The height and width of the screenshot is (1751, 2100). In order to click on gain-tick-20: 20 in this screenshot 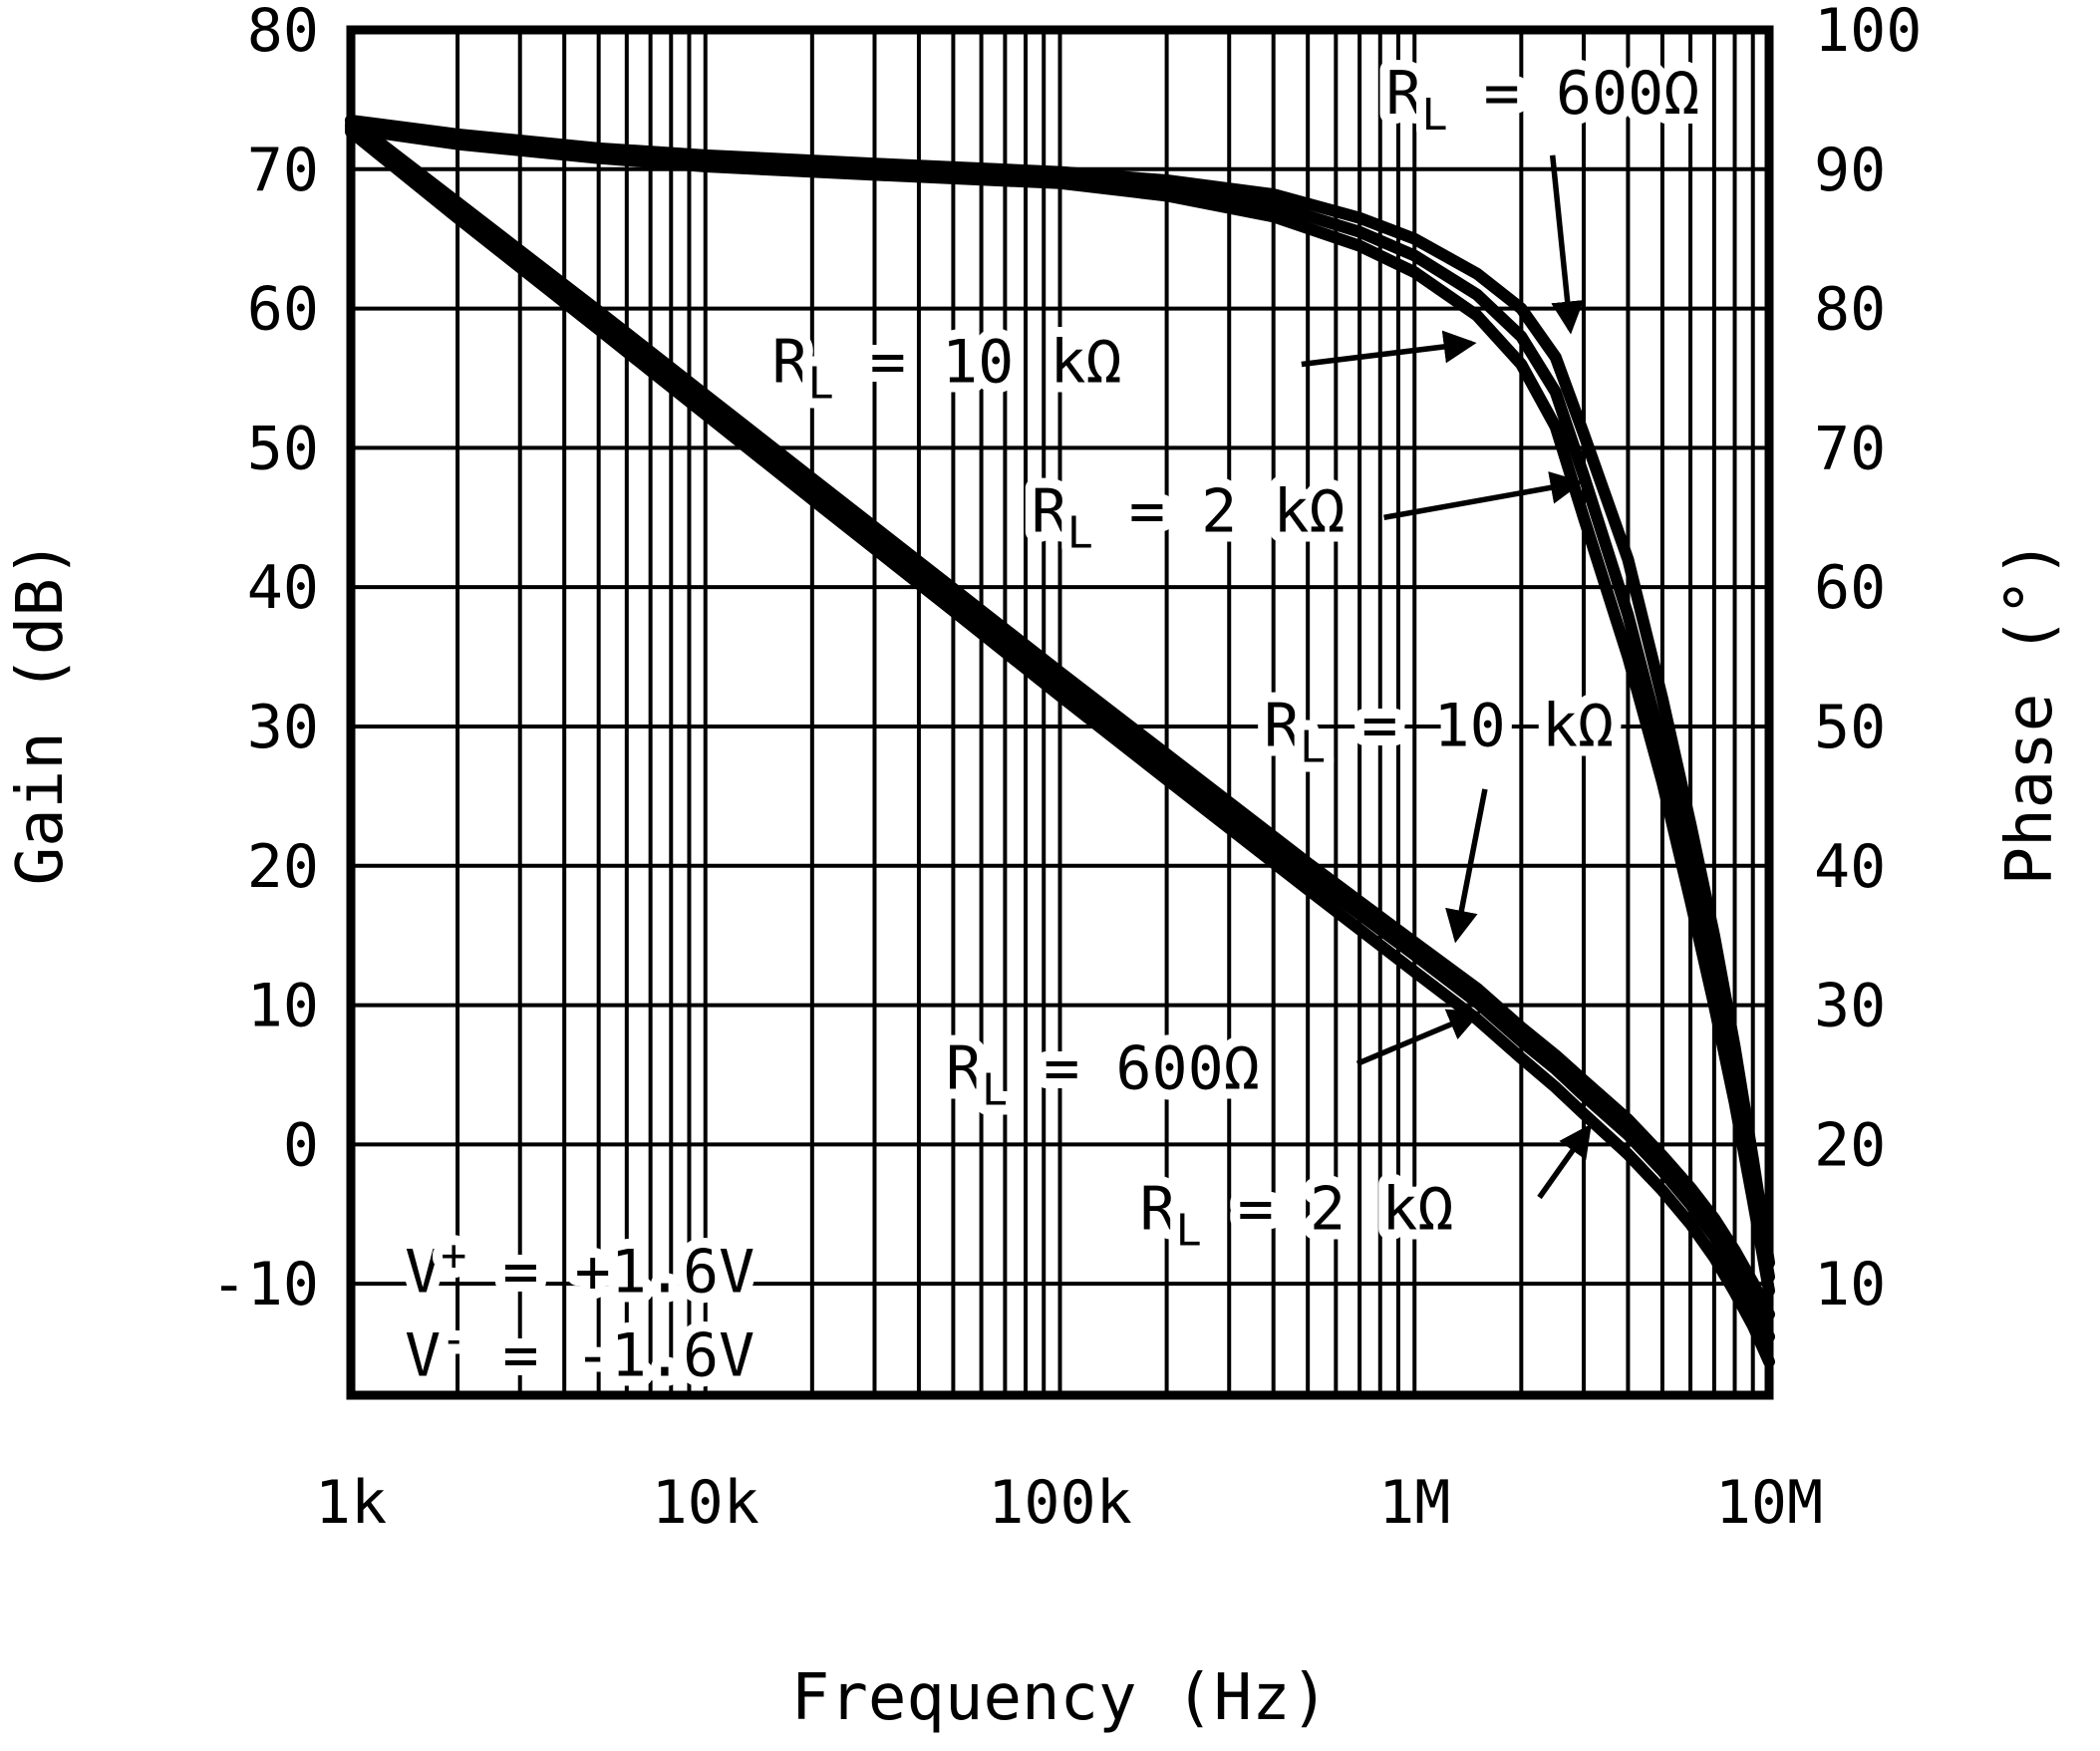, I will do `click(283, 867)`.